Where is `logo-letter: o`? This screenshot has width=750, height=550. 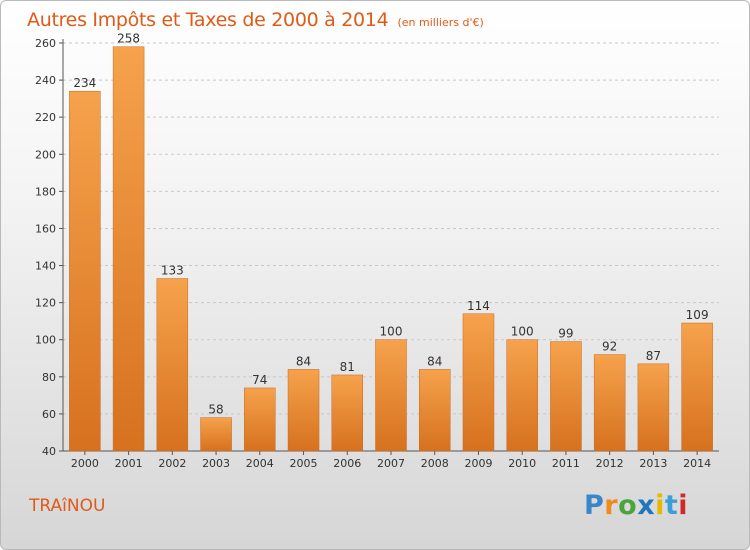 logo-letter: o is located at coordinates (628, 505).